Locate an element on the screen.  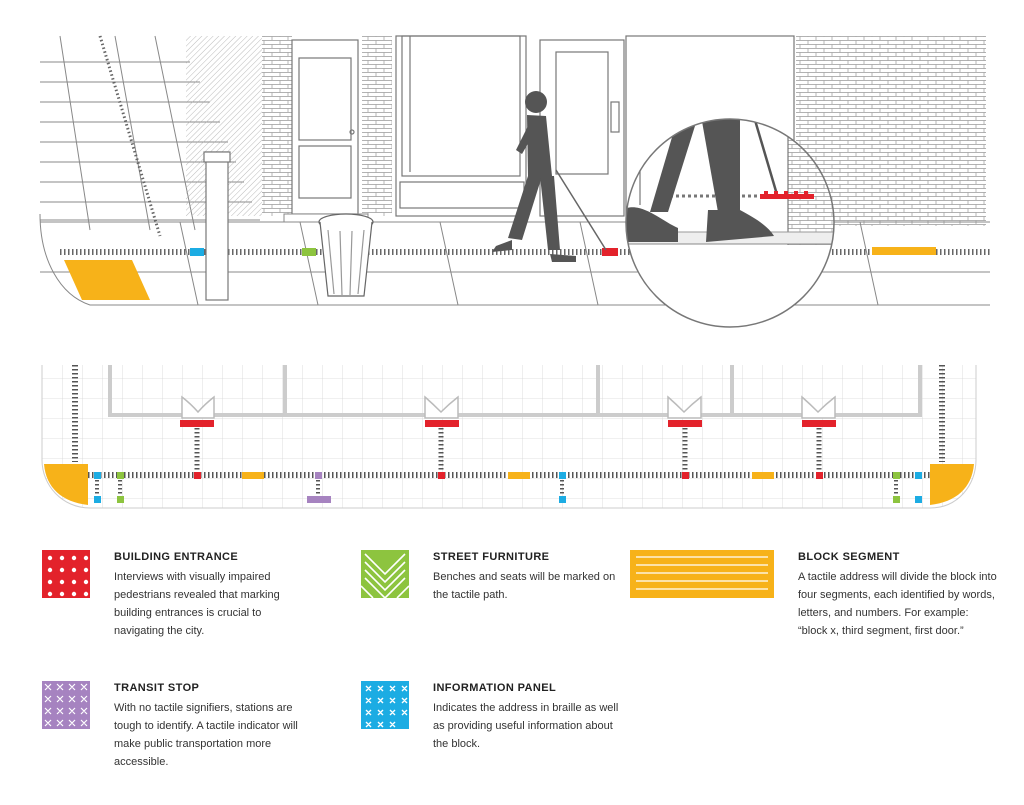
brick-wall-left is located at coordinates (277, 126).